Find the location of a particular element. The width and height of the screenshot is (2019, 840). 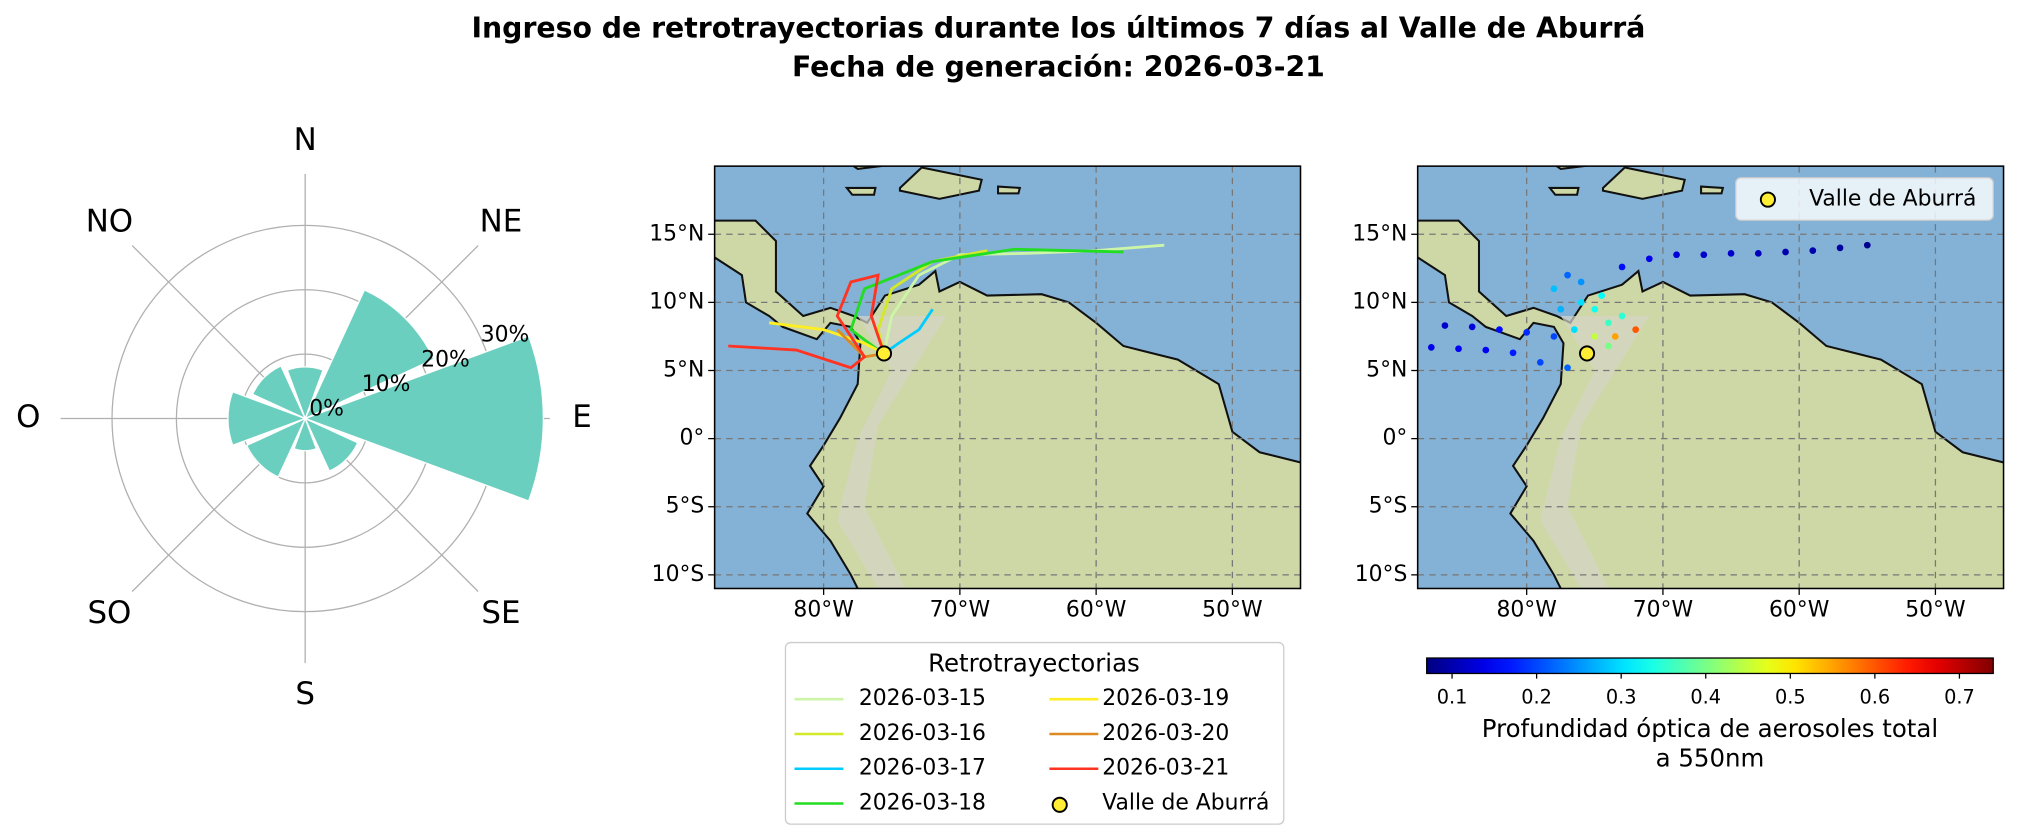

colorbar-tick-label: 0.5 is located at coordinates (1790, 696).